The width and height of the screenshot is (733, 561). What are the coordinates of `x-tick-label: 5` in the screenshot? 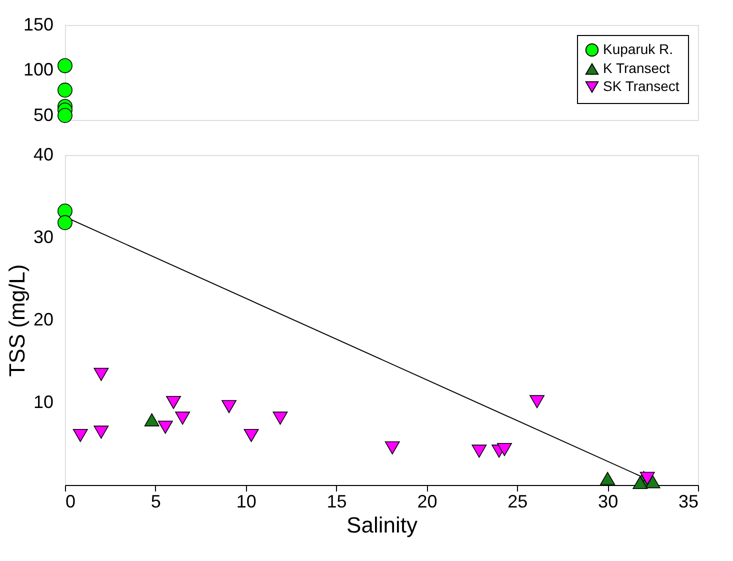 It's located at (155, 502).